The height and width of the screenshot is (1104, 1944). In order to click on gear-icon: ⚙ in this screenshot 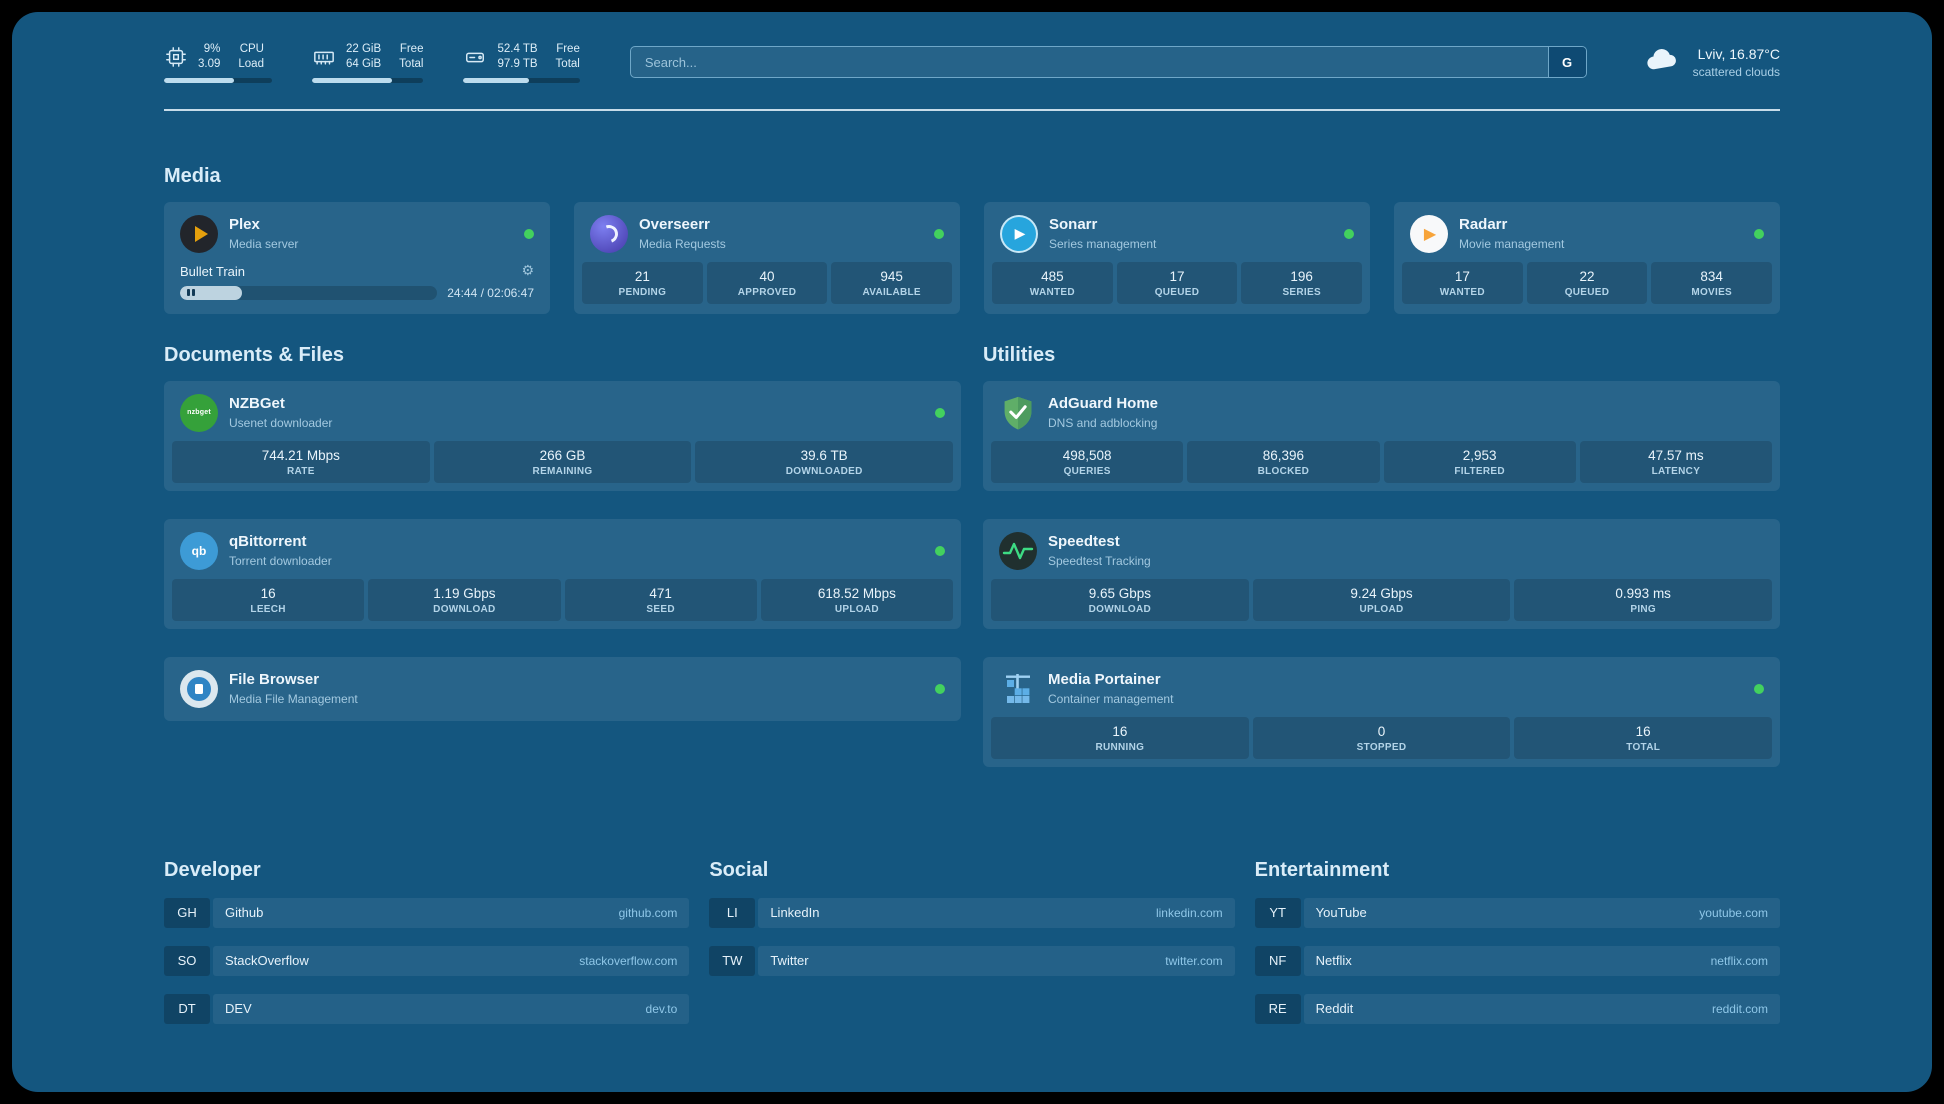, I will do `click(527, 271)`.